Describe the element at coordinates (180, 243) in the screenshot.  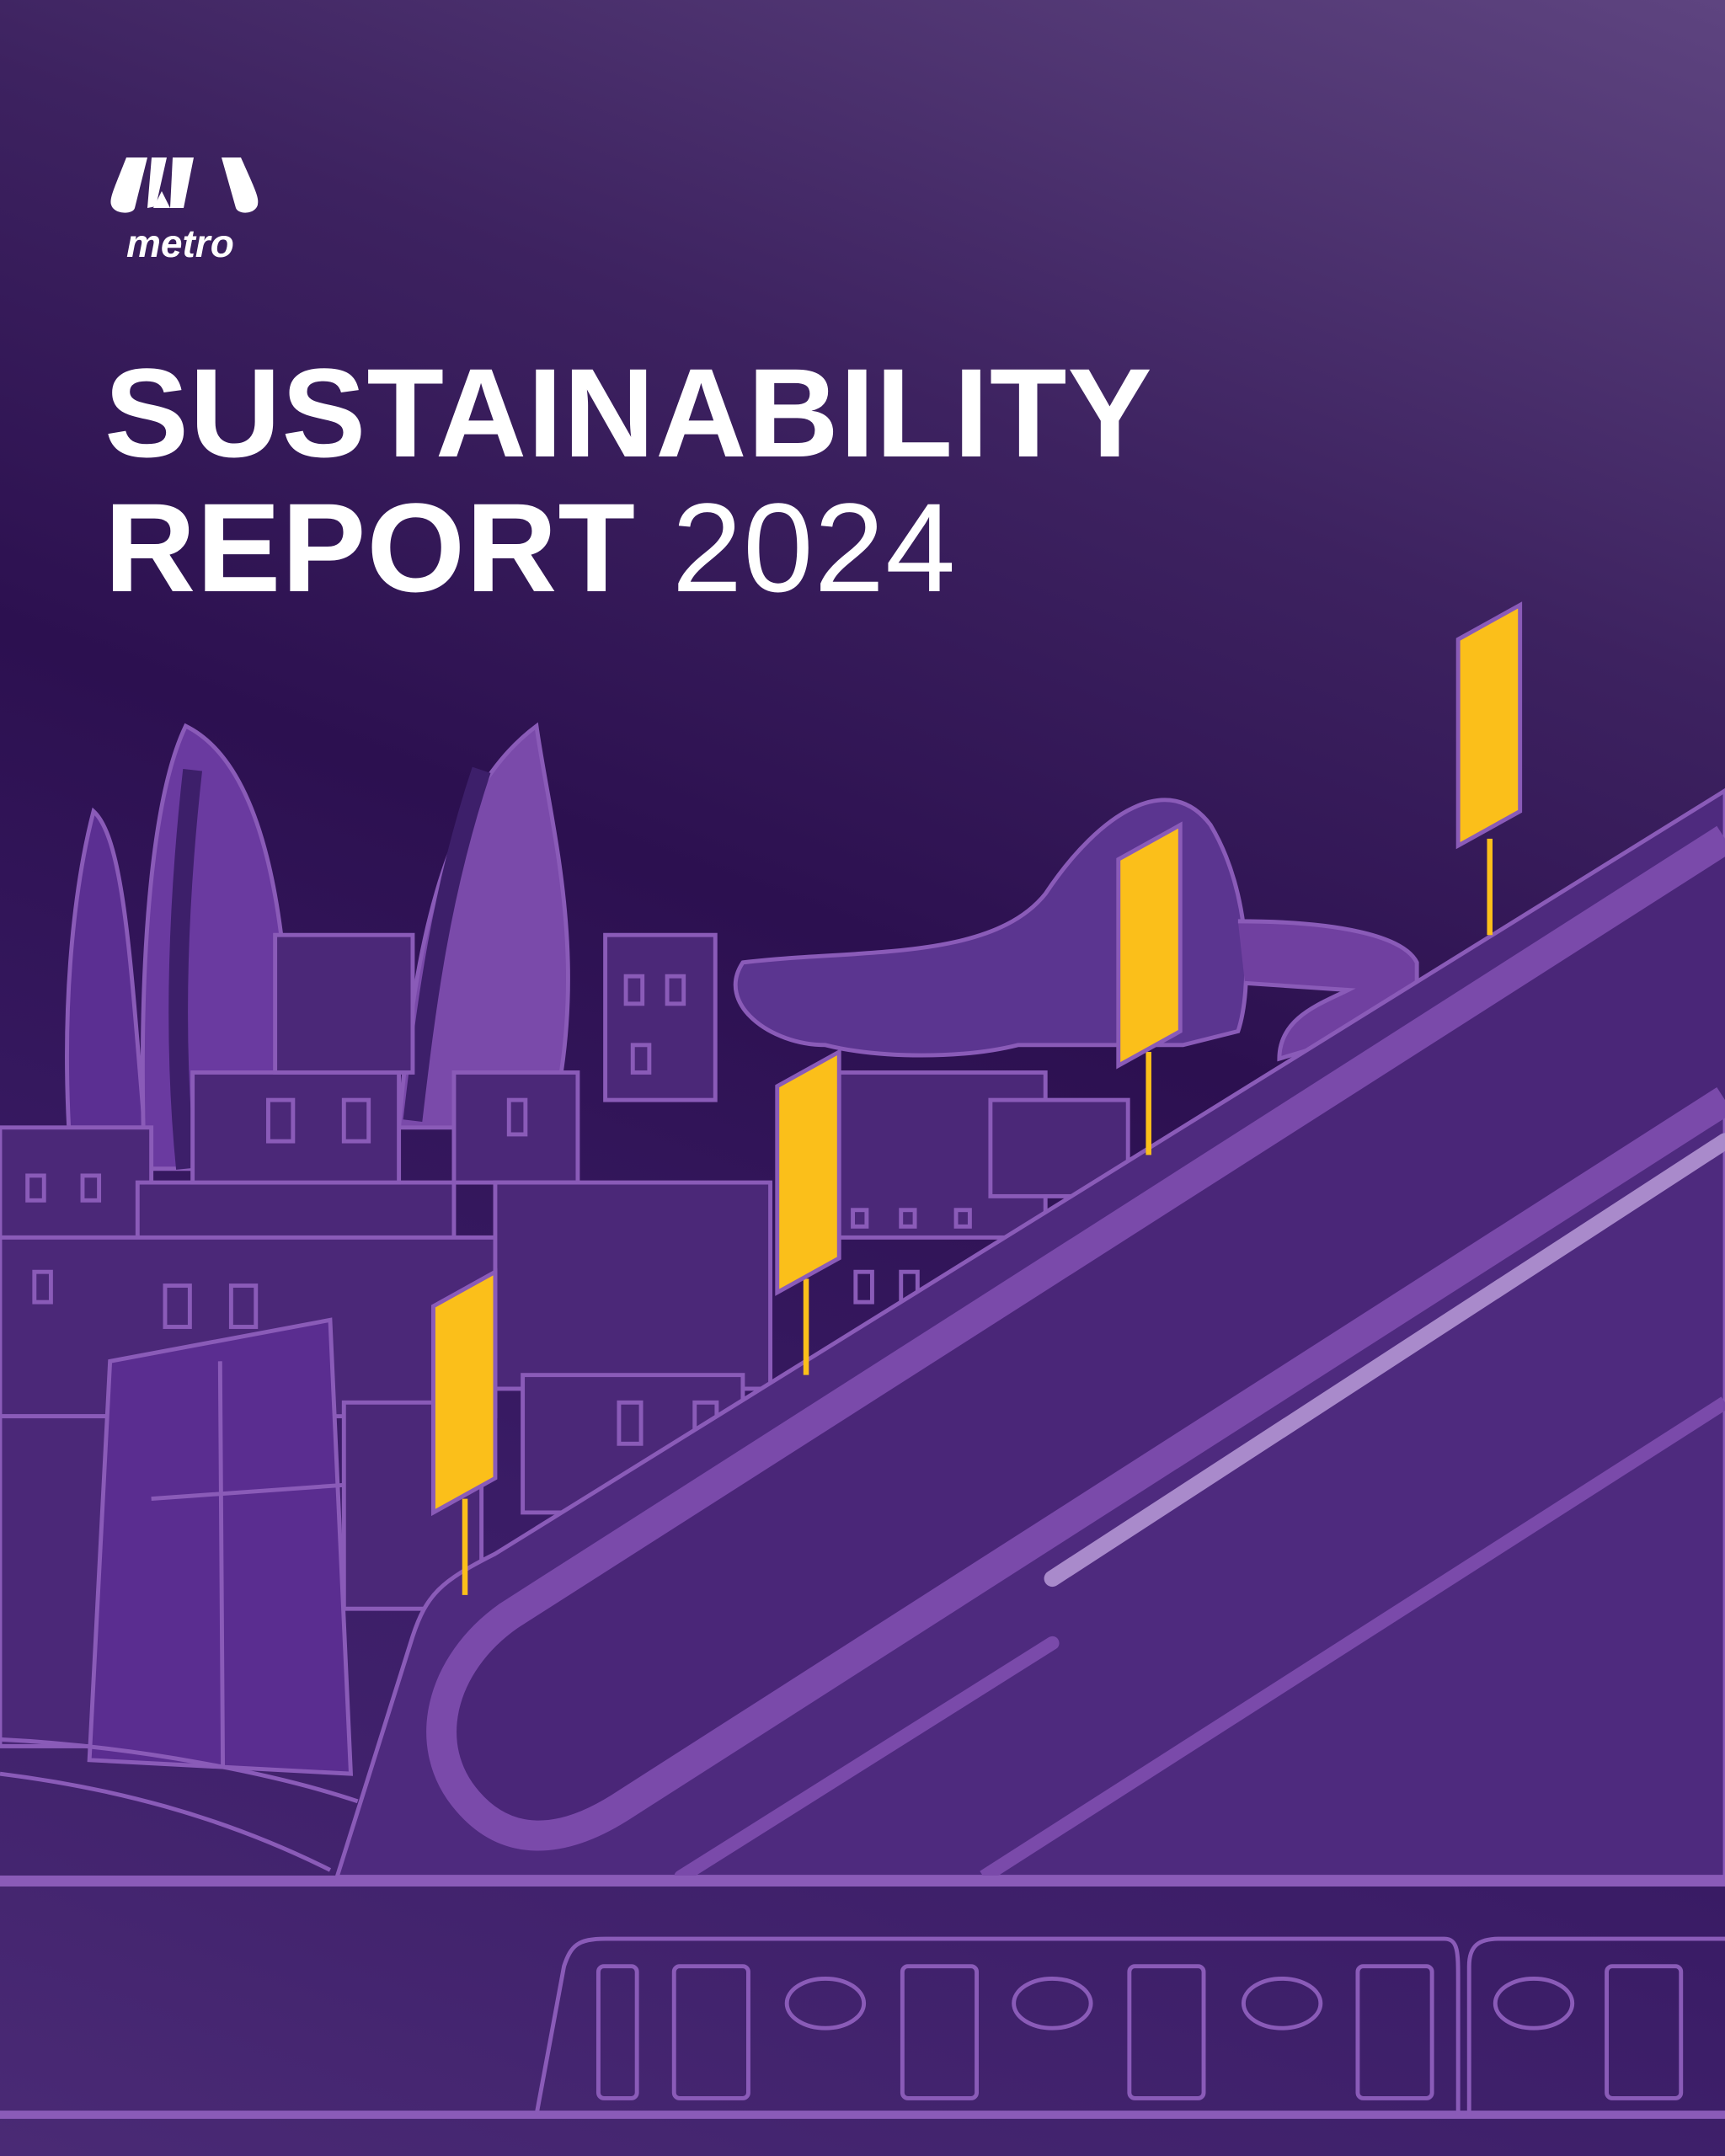
I see `brand-wordmark: metro` at that location.